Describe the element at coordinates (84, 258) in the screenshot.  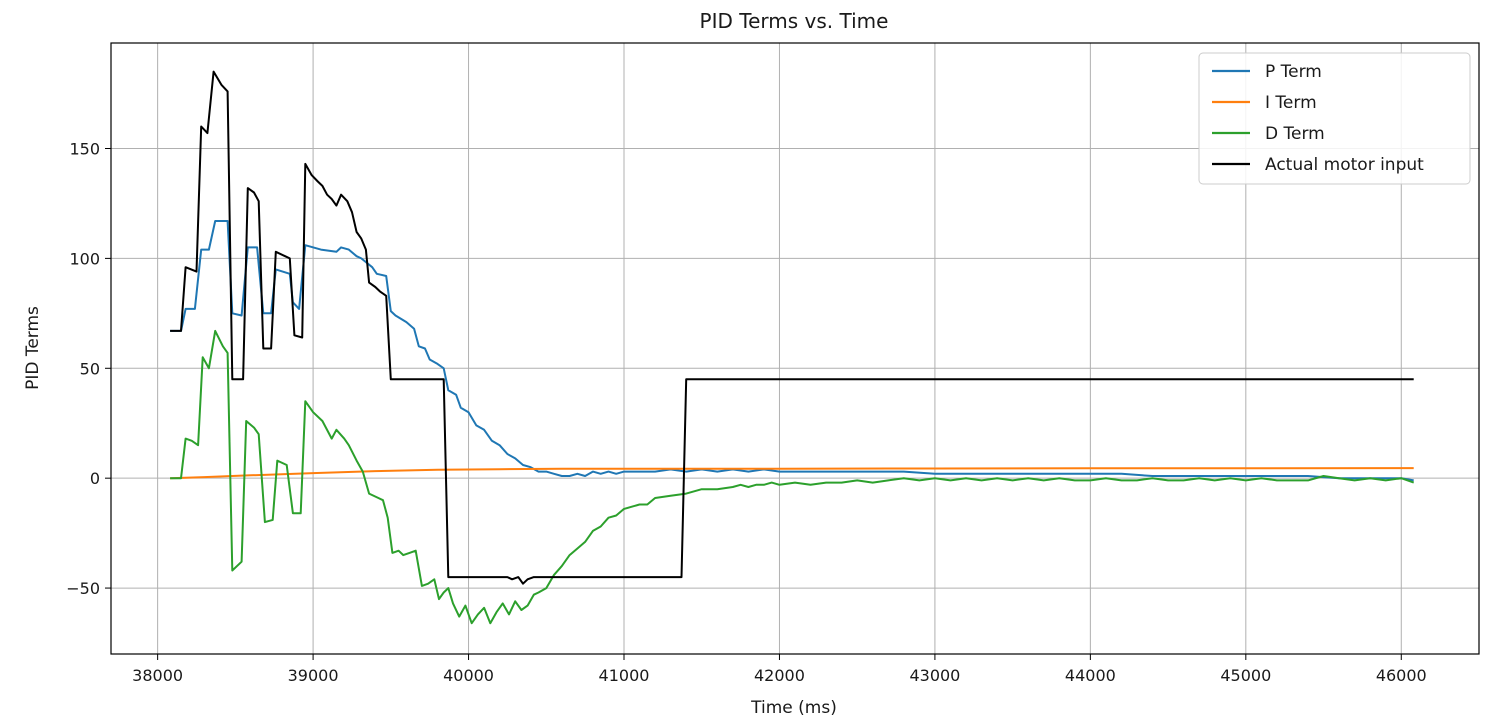
I see `y-tick-label: 100` at that location.